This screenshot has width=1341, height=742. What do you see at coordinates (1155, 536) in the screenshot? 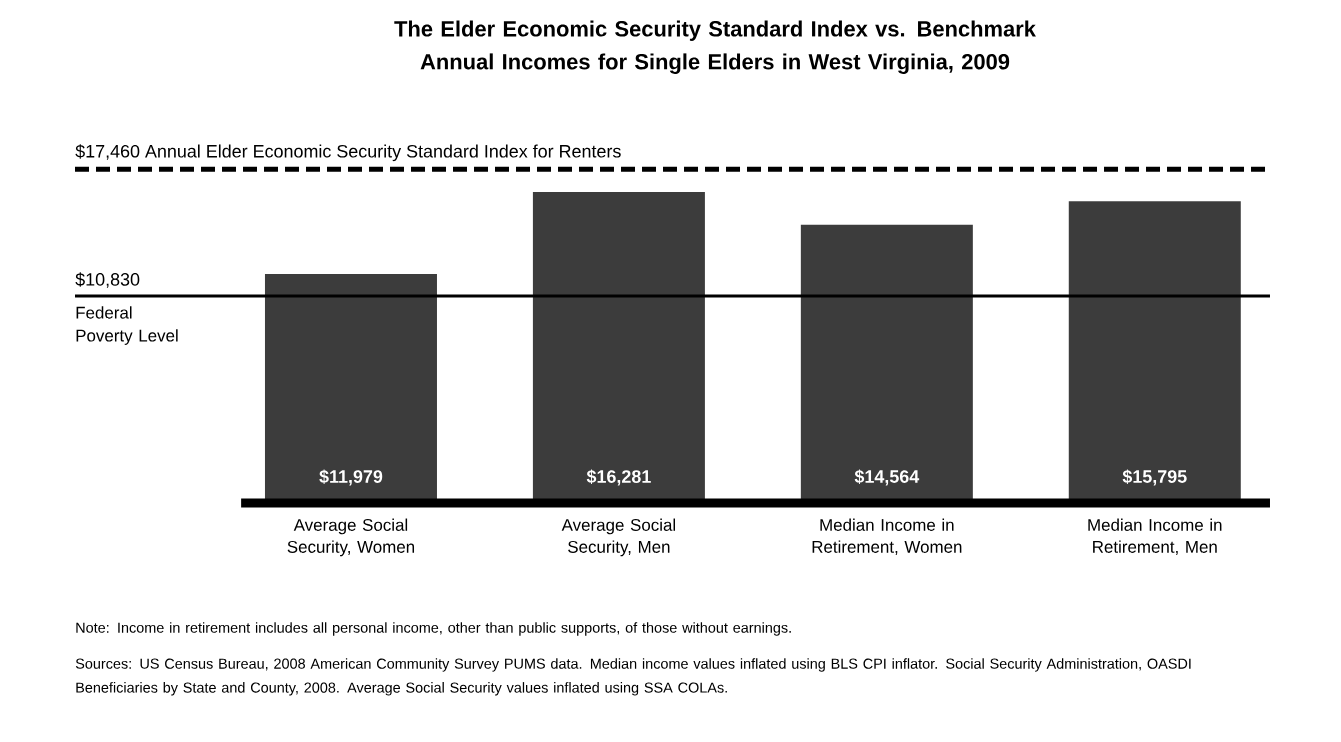
I see `x-tick-label: Median Income in Retirement, Men` at bounding box center [1155, 536].